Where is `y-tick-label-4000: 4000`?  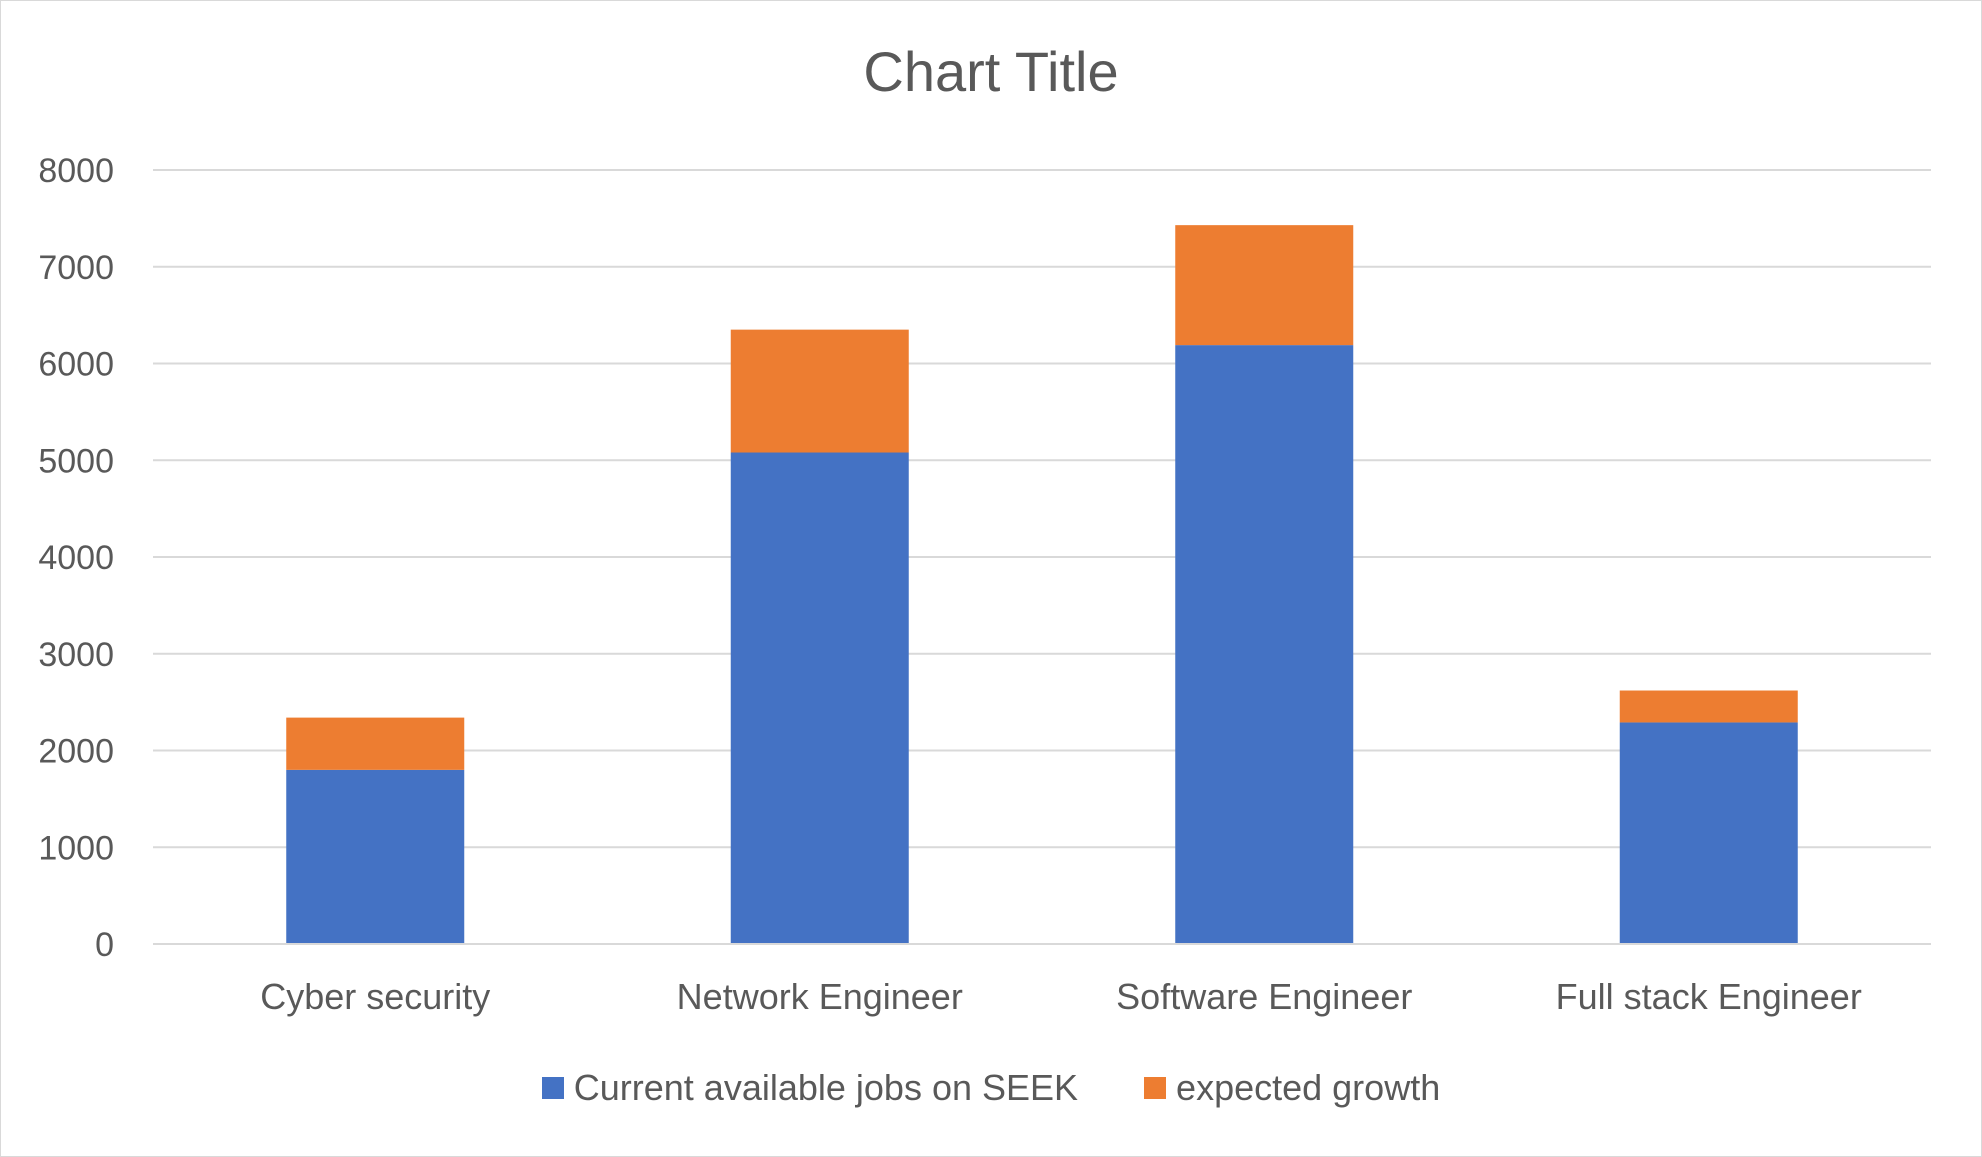
y-tick-label-4000: 4000 is located at coordinates (76, 558).